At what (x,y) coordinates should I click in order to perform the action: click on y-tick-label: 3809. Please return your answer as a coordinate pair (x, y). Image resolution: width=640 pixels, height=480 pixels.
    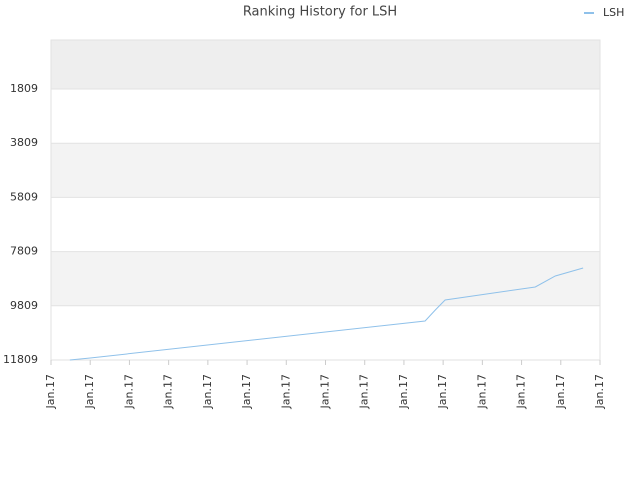
    Looking at the image, I should click on (24, 142).